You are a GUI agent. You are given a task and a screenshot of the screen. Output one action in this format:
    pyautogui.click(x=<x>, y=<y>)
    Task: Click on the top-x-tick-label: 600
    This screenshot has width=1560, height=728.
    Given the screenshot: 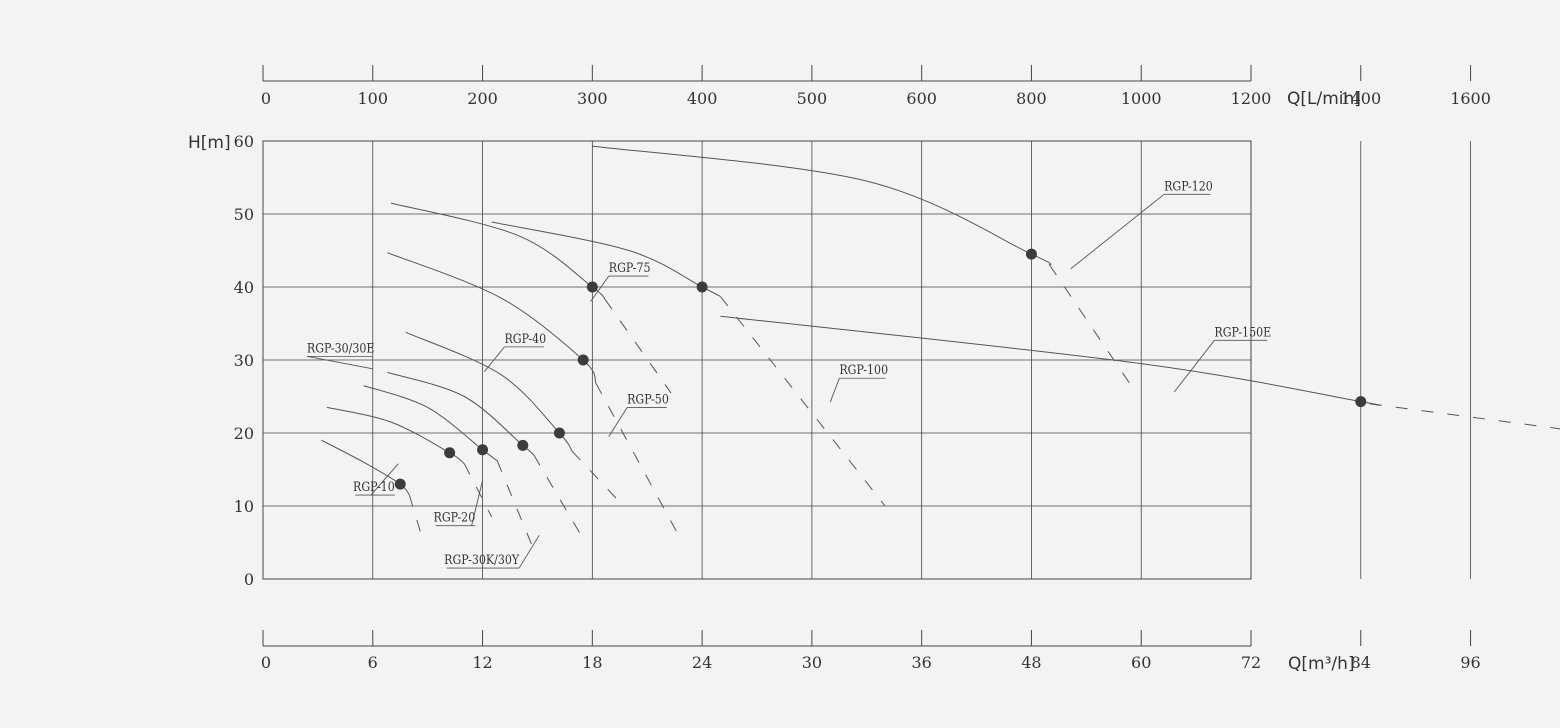 What is the action you would take?
    pyautogui.click(x=921, y=98)
    